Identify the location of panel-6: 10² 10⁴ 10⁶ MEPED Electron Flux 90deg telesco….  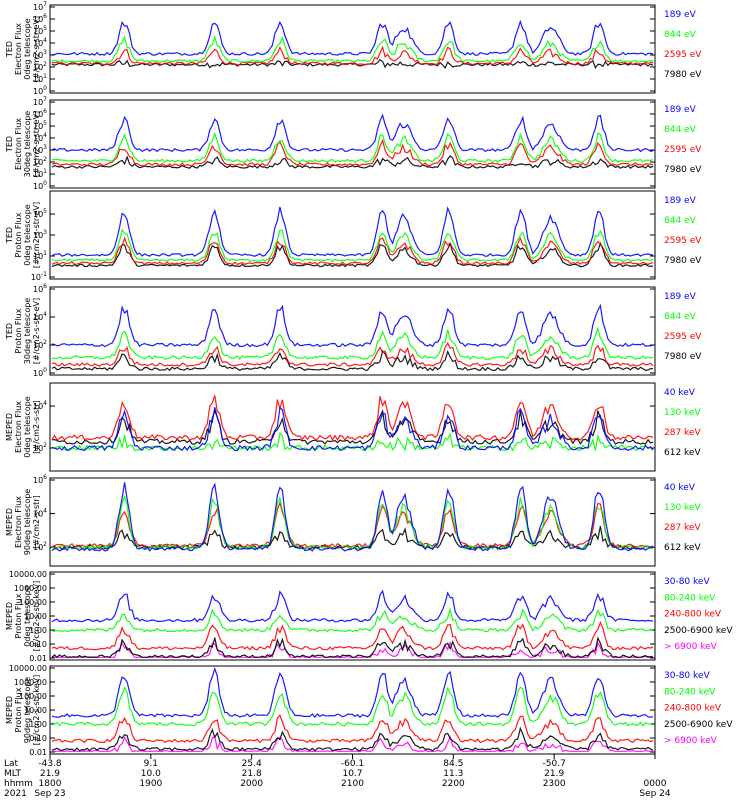
(353, 520).